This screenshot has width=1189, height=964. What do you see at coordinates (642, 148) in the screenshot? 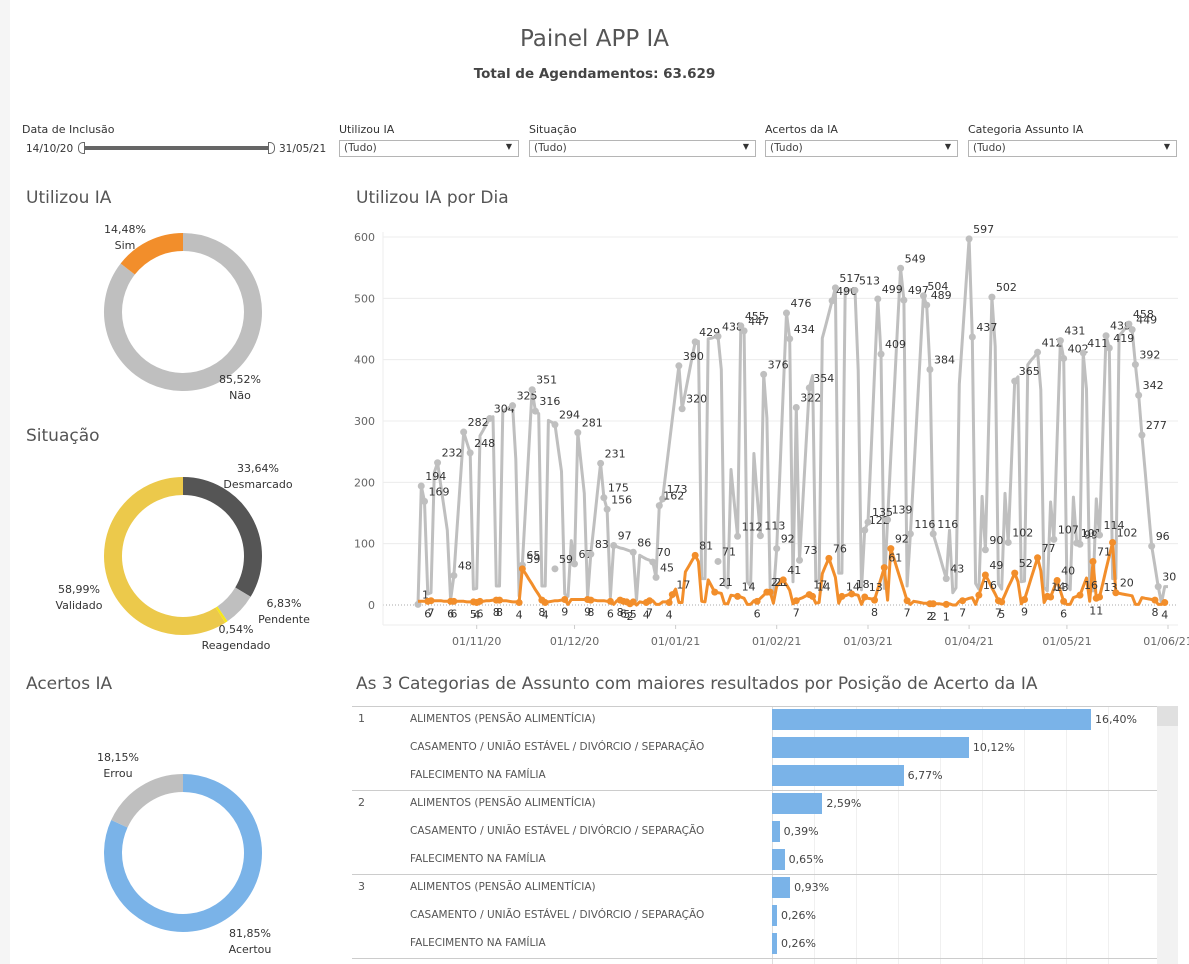
I see `situacao-filter-dropdown: (Tudo) ▼` at bounding box center [642, 148].